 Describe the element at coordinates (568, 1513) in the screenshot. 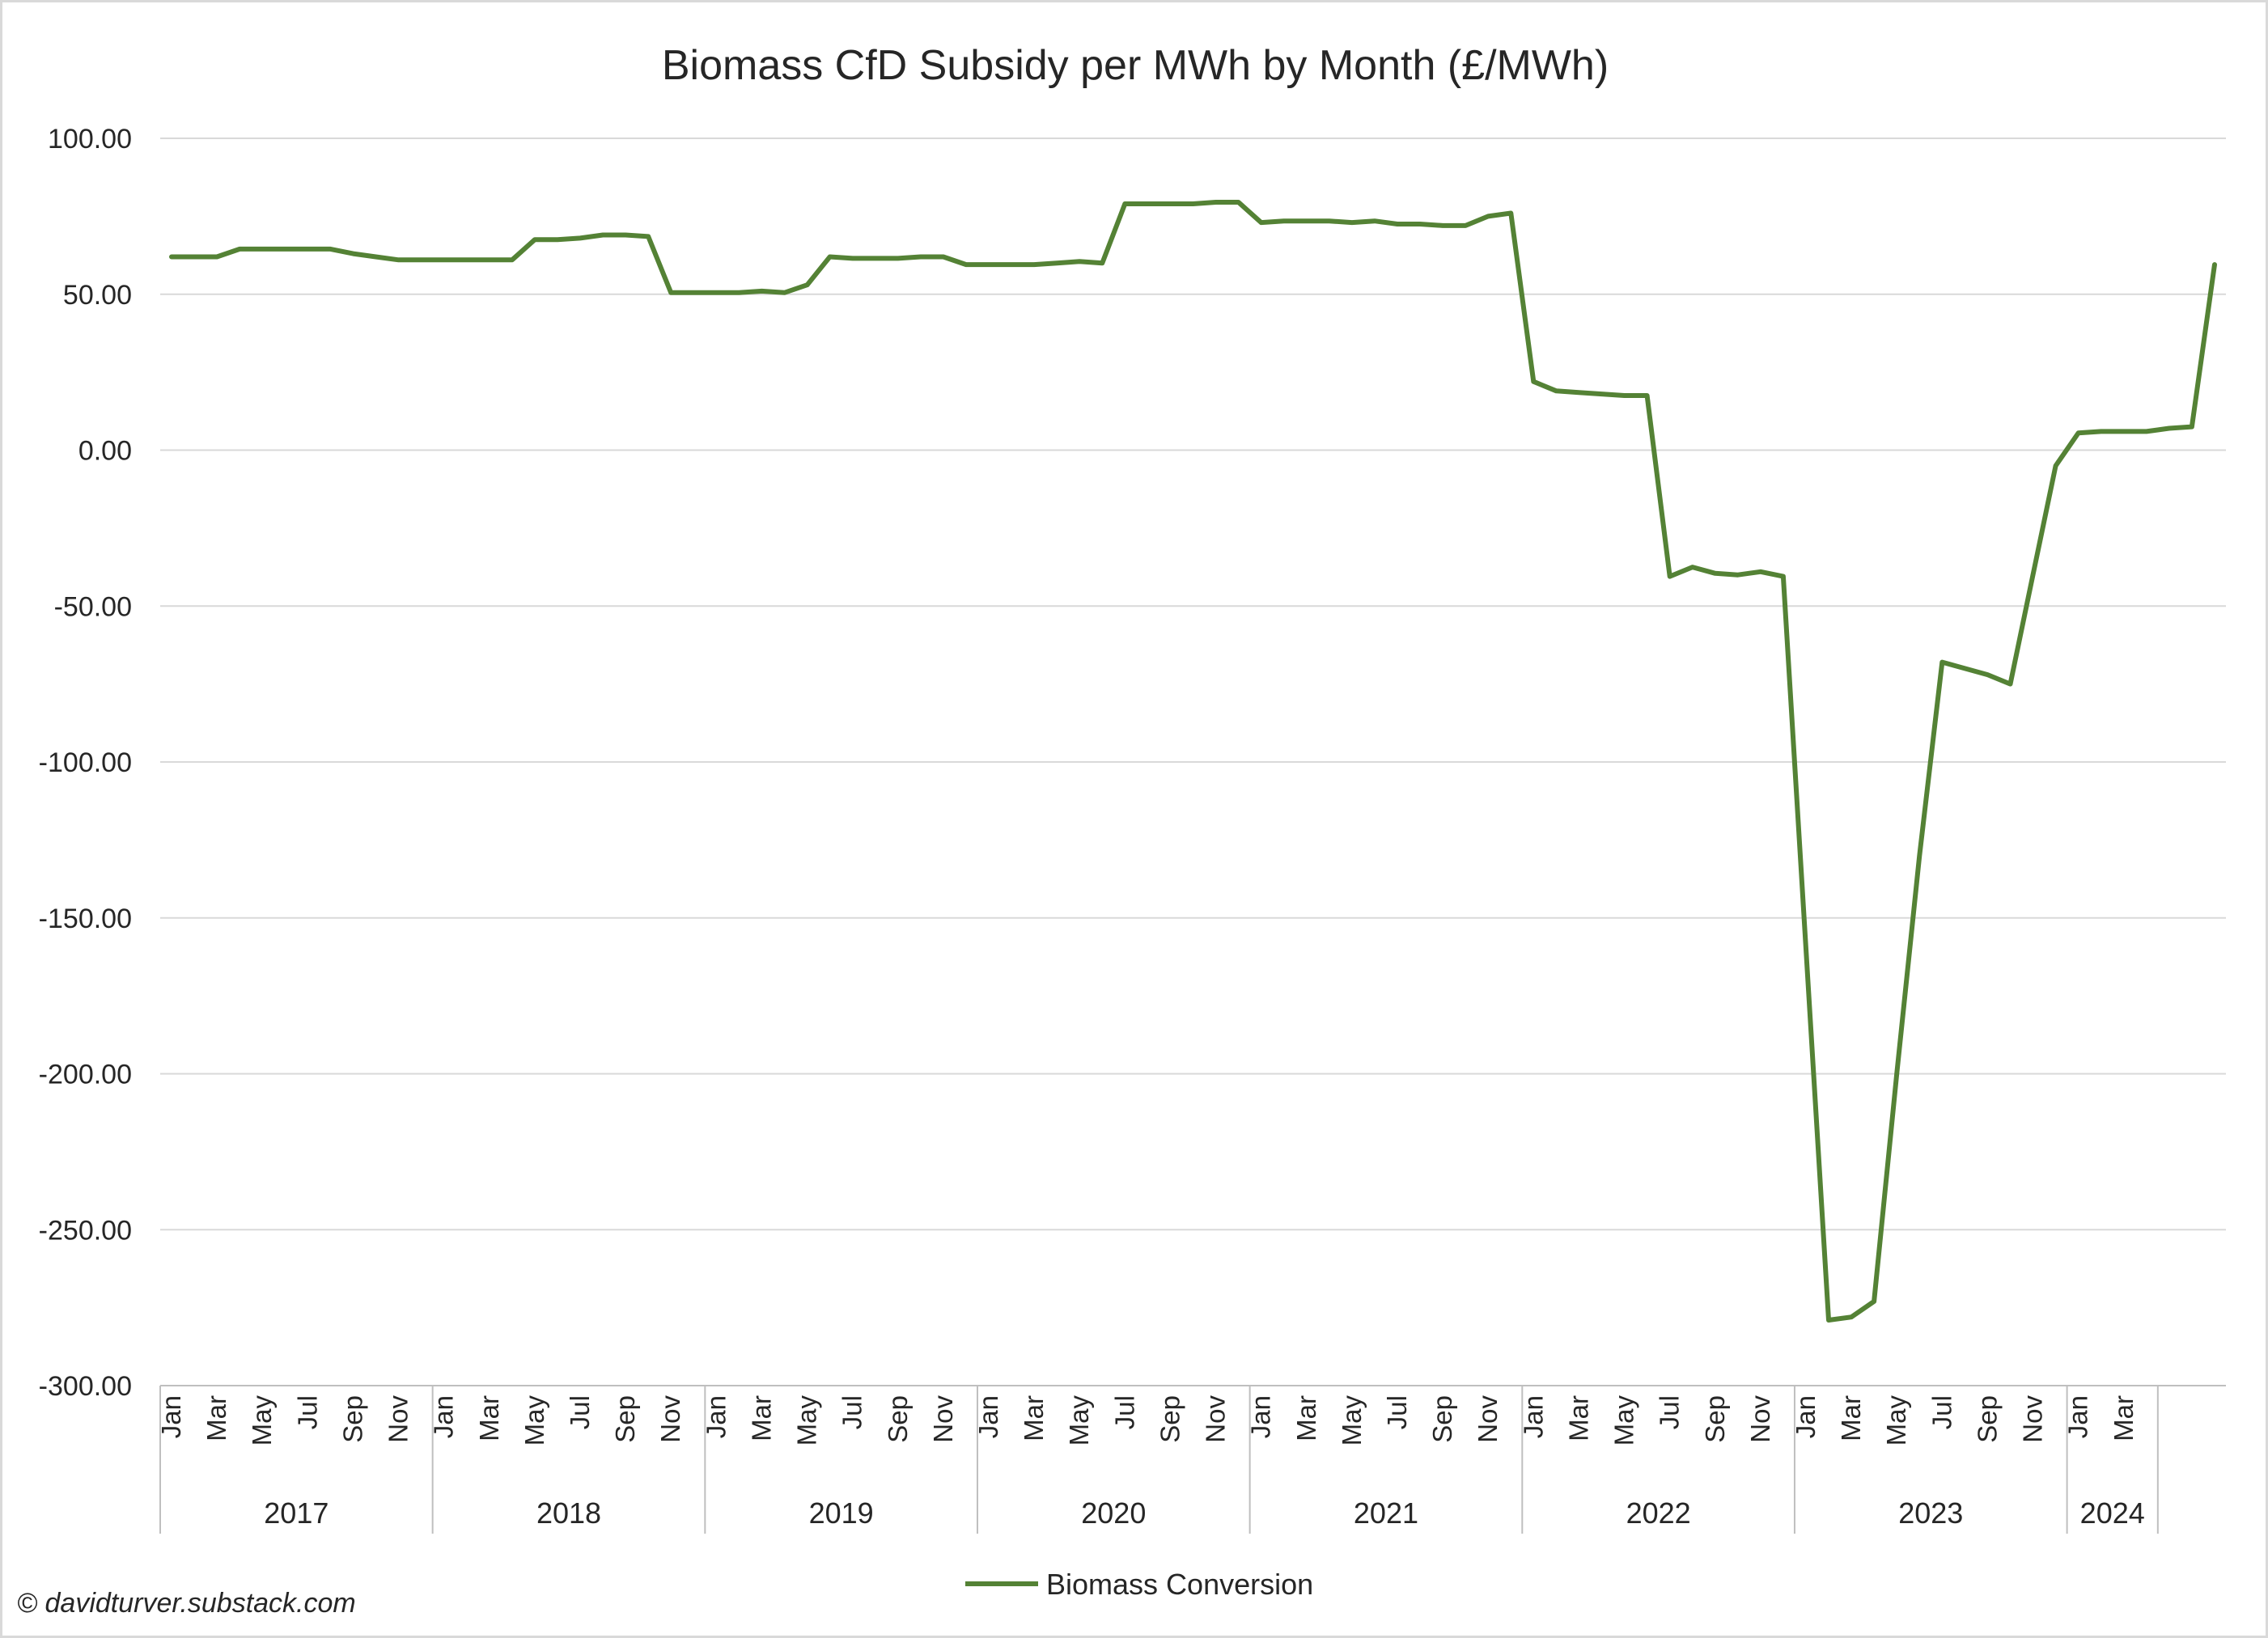

I see `year-label: 2018` at that location.